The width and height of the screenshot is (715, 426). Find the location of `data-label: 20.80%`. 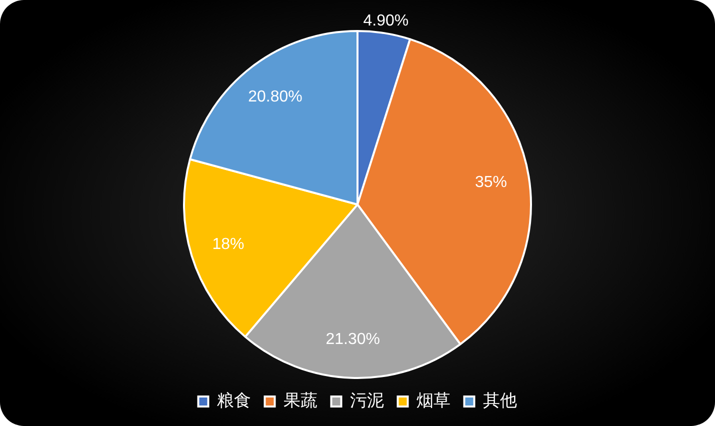

data-label: 20.80% is located at coordinates (275, 97).